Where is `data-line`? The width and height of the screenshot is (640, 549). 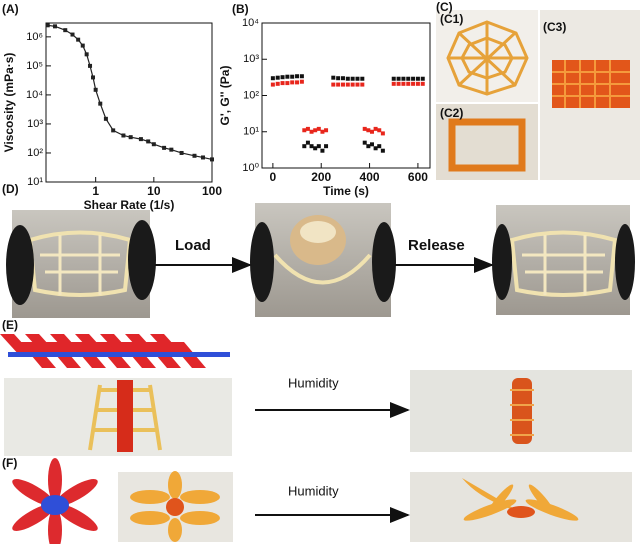
data-line is located at coordinates (130, 92).